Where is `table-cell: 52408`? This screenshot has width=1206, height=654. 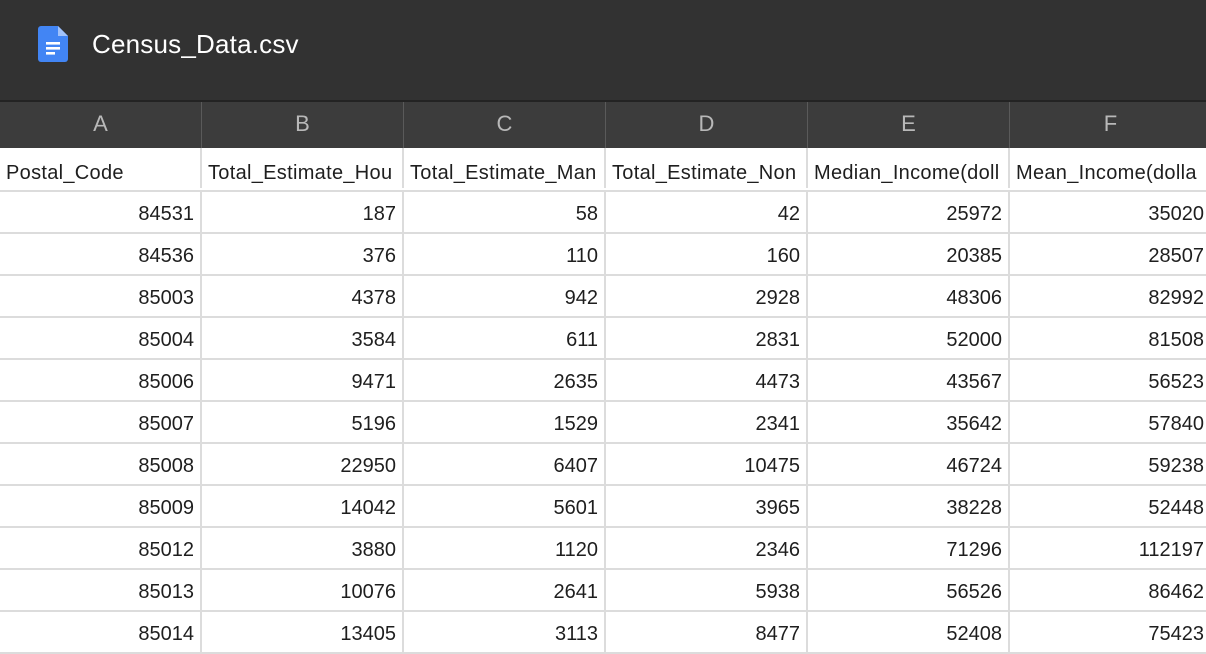
table-cell: 52408 is located at coordinates (909, 632).